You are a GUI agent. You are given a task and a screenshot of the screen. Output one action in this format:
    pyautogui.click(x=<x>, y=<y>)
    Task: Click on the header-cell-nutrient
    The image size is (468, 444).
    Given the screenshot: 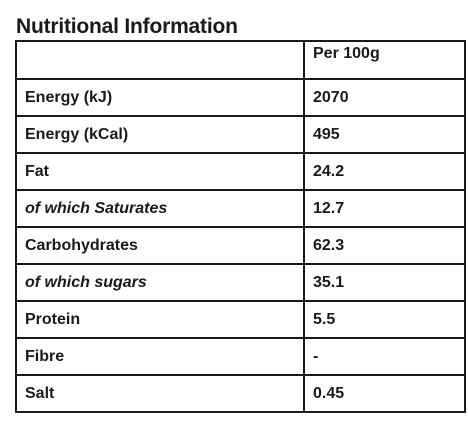 What is the action you would take?
    pyautogui.click(x=160, y=60)
    